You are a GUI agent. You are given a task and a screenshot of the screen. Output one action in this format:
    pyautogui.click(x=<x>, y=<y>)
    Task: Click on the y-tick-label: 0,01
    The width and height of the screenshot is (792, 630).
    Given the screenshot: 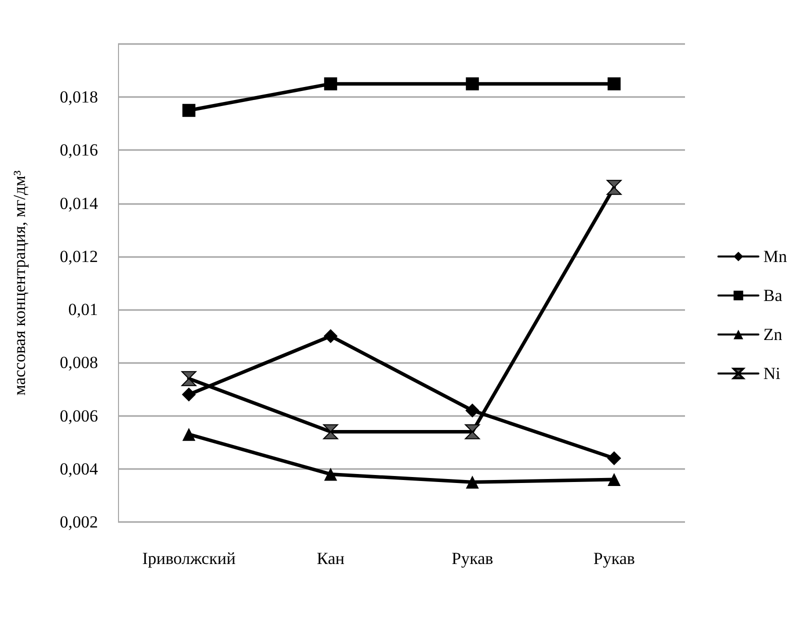 What is the action you would take?
    pyautogui.click(x=83, y=310)
    